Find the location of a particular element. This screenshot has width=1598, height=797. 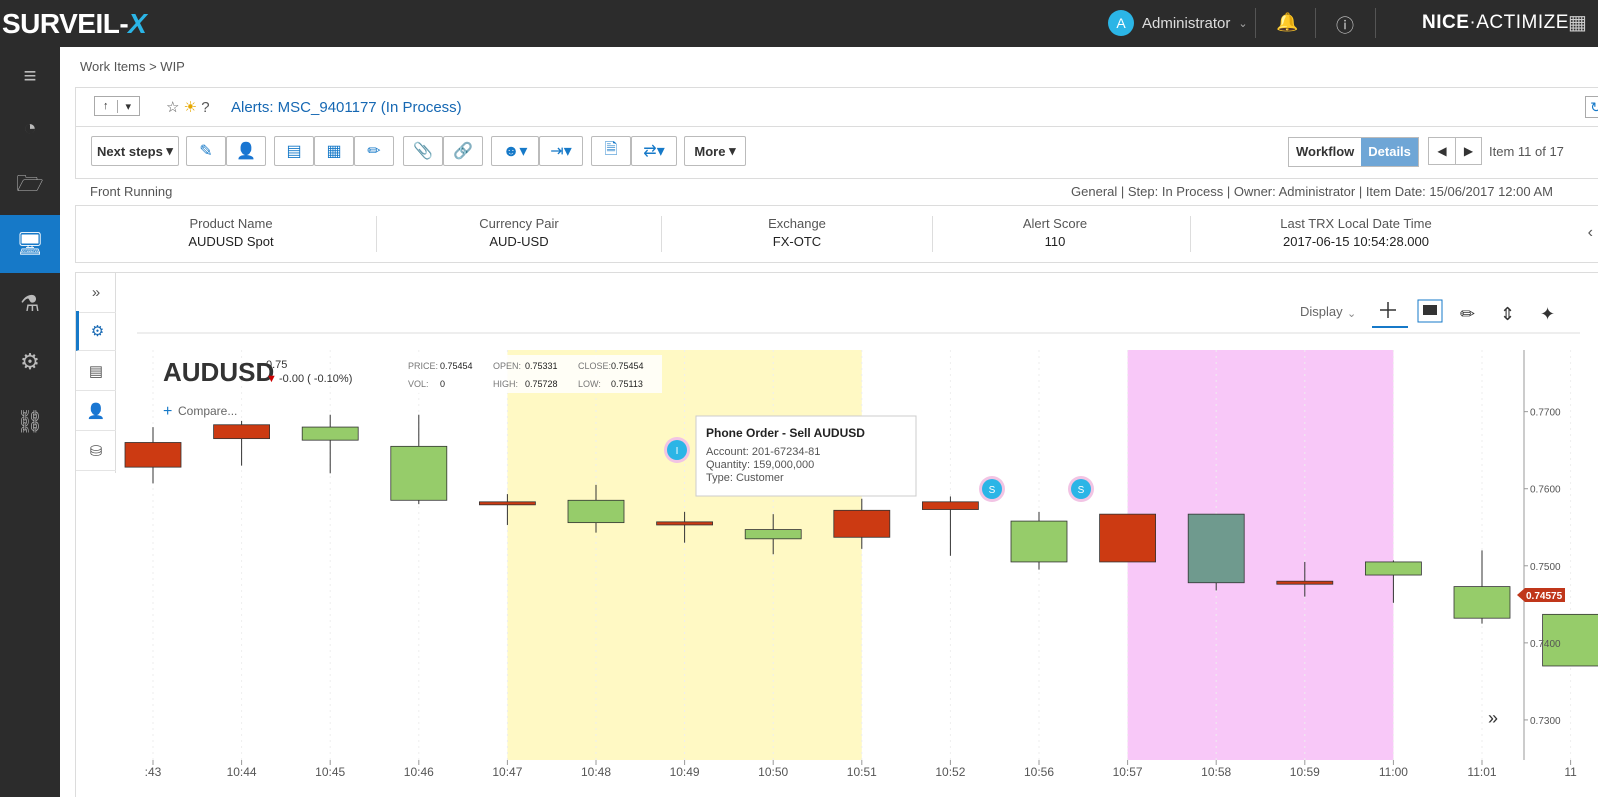

chevron-left-icon: ‹ is located at coordinates (1590, 232).